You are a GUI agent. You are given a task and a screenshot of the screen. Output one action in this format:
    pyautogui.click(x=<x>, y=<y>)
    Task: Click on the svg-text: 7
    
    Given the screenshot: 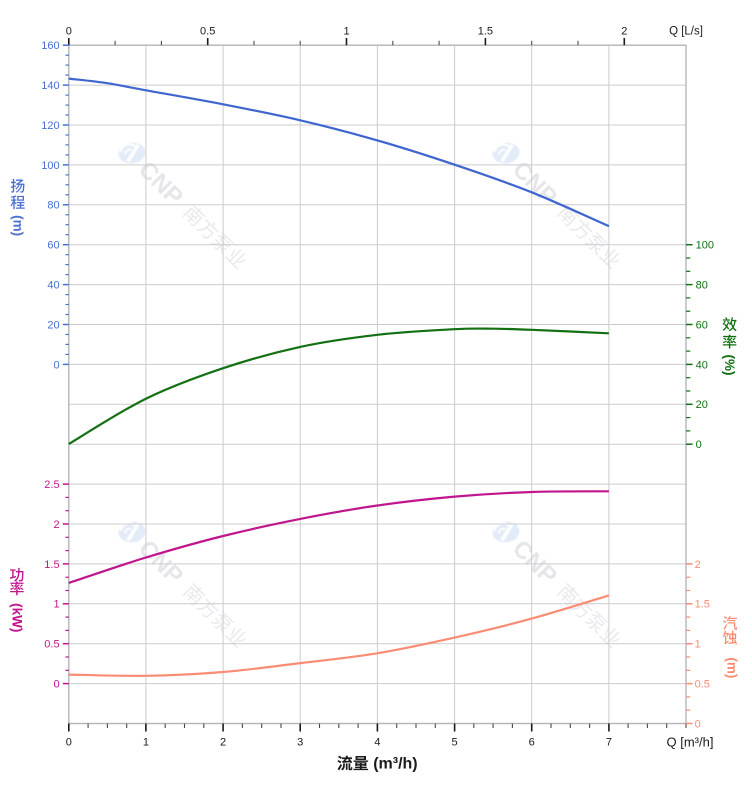 What is the action you would take?
    pyautogui.click(x=609, y=743)
    